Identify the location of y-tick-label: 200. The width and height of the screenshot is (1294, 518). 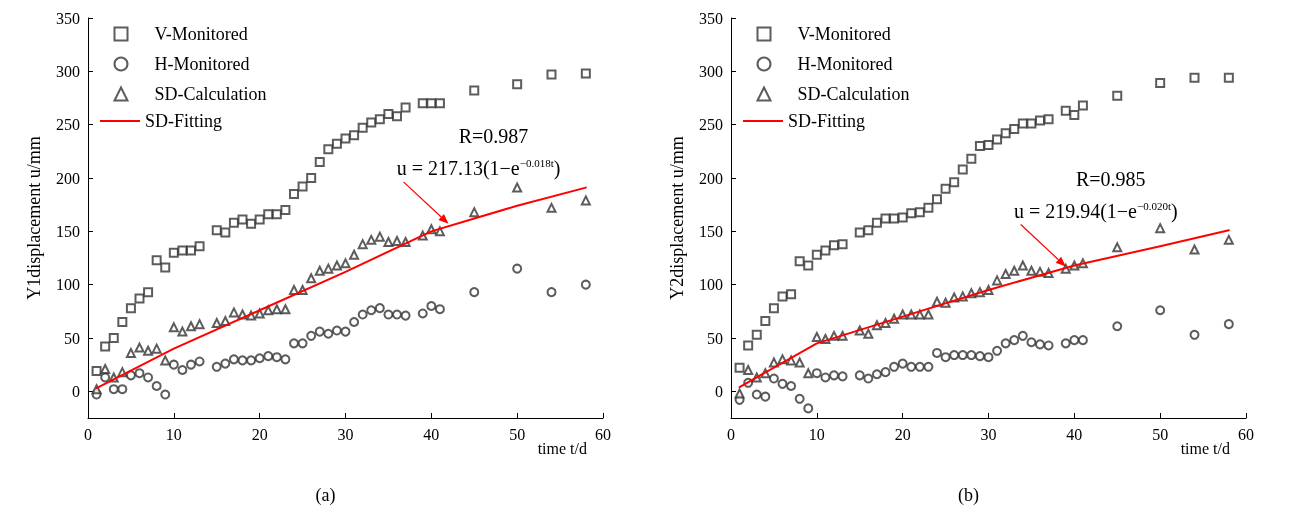
(68, 178).